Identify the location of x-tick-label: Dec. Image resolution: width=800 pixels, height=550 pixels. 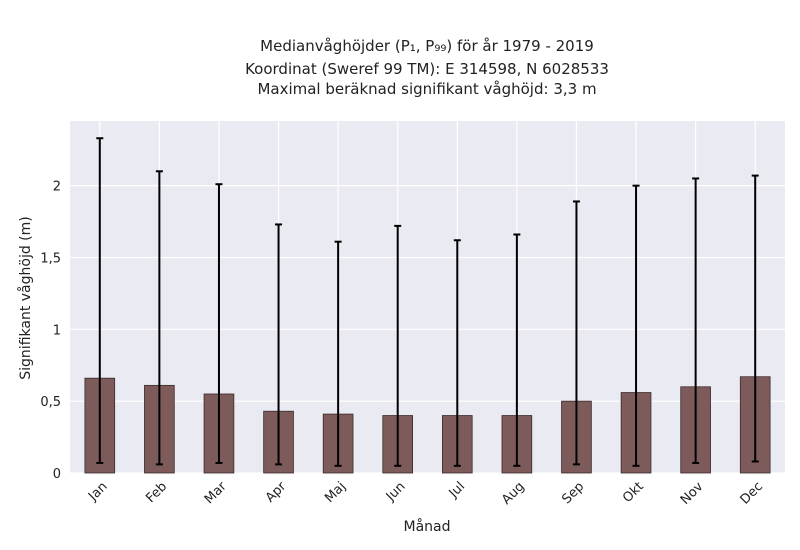
(752, 493).